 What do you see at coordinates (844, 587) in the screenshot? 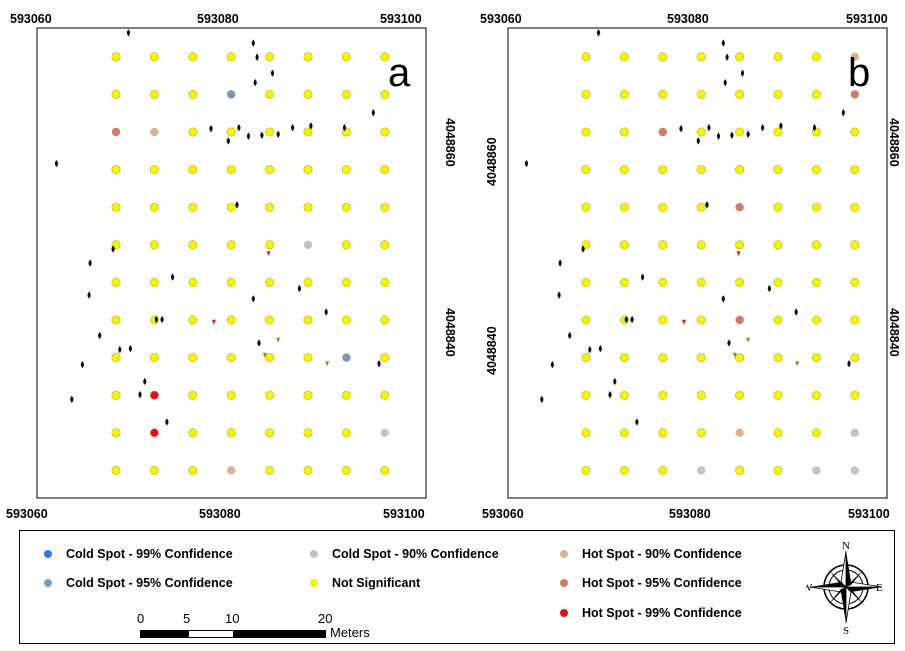
I see `compass-rose-icon: N S E W` at bounding box center [844, 587].